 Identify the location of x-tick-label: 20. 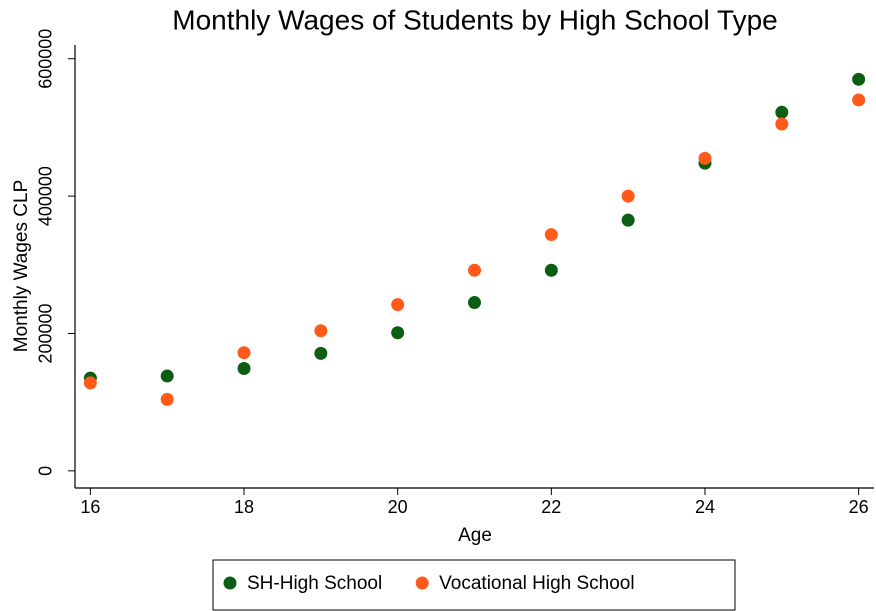
(398, 507).